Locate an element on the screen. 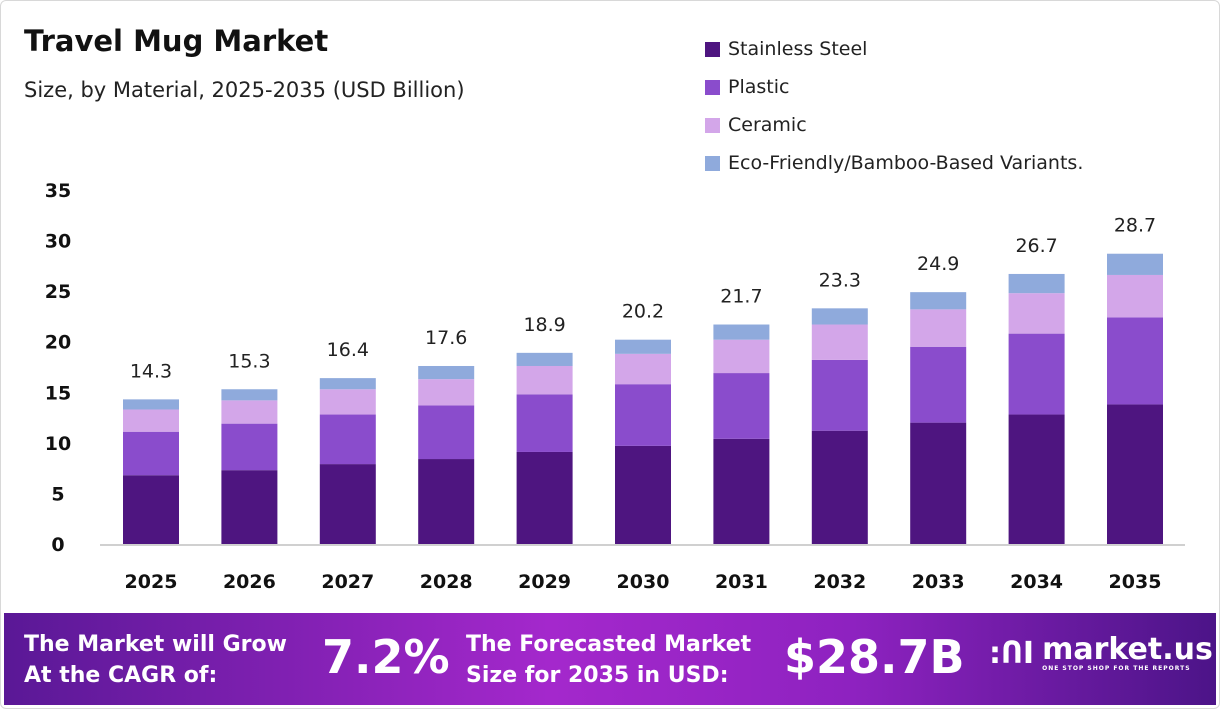 The width and height of the screenshot is (1220, 709). y-tick-label: 0 is located at coordinates (57, 545).